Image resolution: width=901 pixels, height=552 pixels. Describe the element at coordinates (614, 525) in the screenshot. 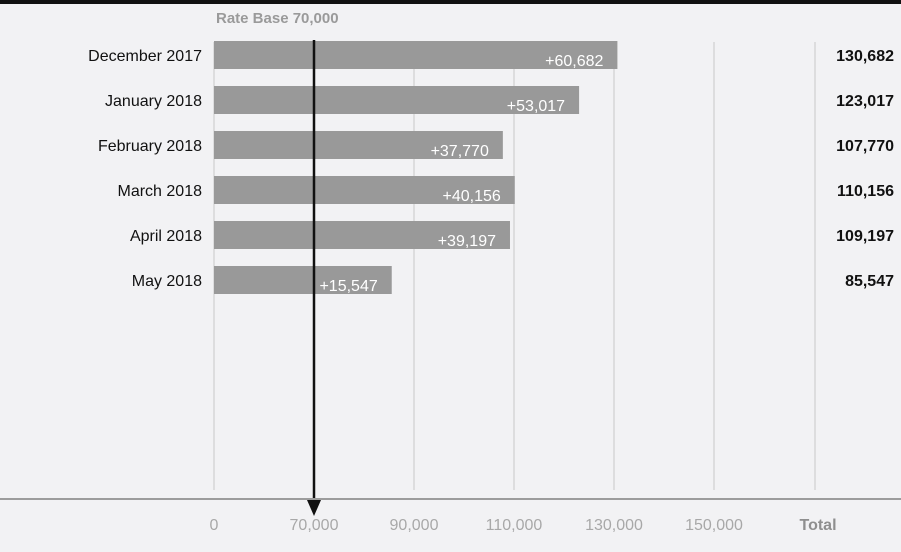

I see `x-tick-label: 130,000` at that location.